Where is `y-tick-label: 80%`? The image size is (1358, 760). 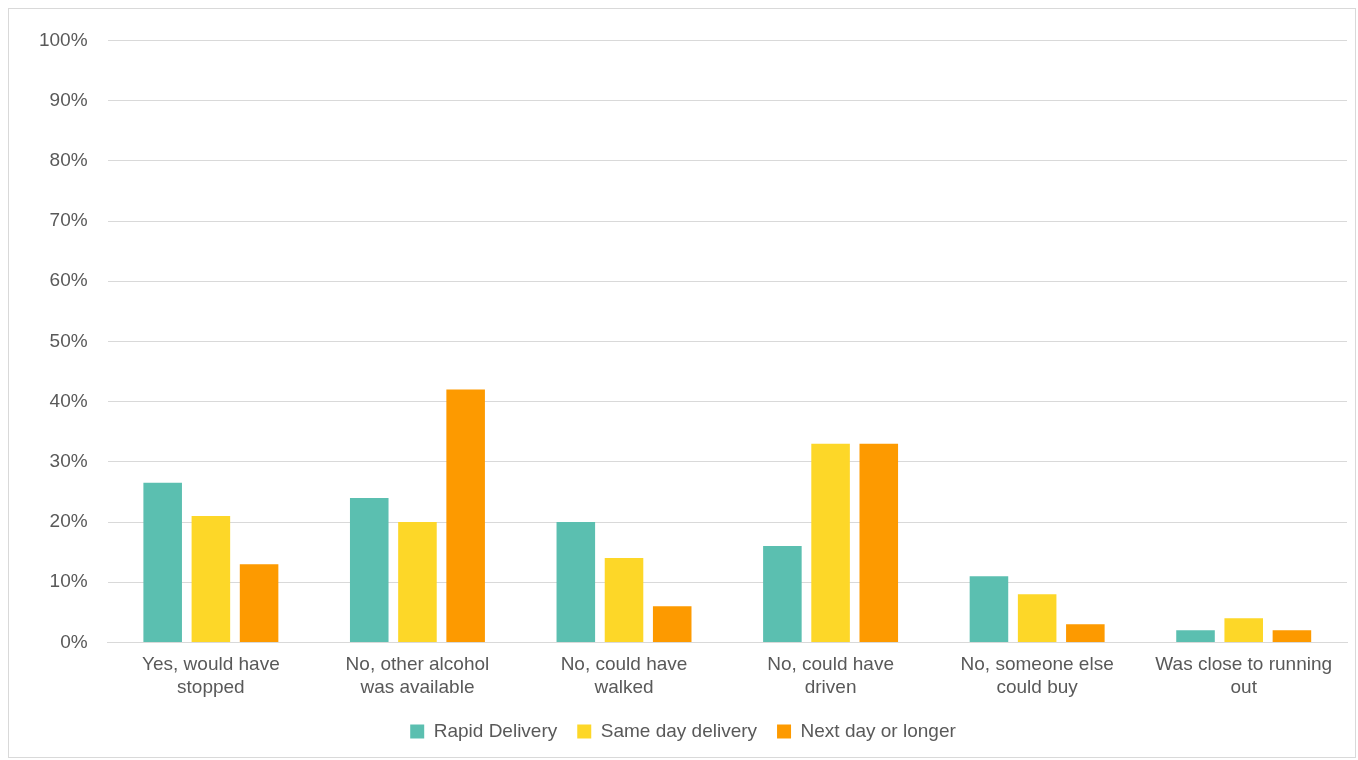 y-tick-label: 80% is located at coordinates (68, 160).